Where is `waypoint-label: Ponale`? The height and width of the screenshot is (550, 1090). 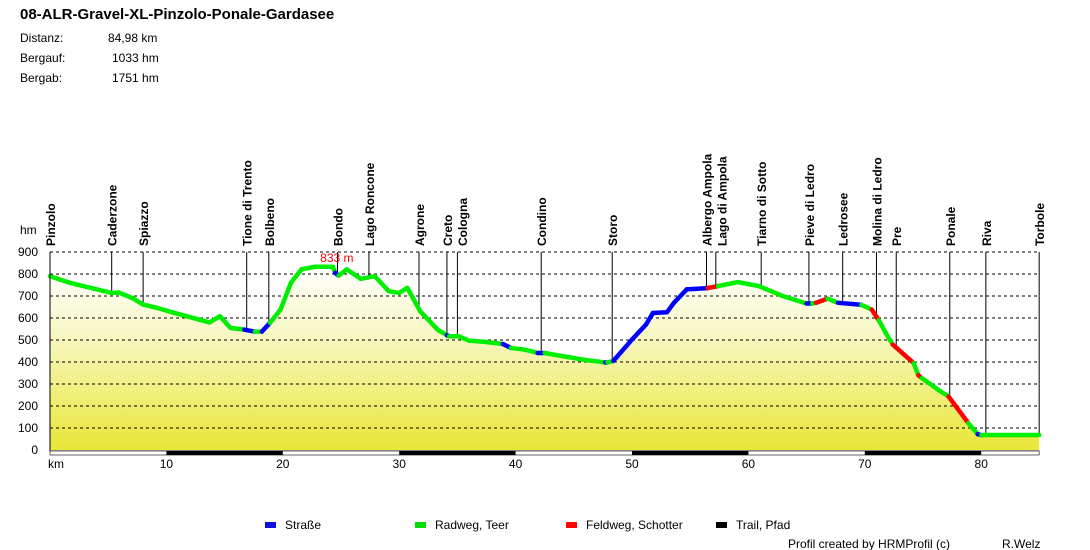
waypoint-label: Ponale is located at coordinates (951, 226).